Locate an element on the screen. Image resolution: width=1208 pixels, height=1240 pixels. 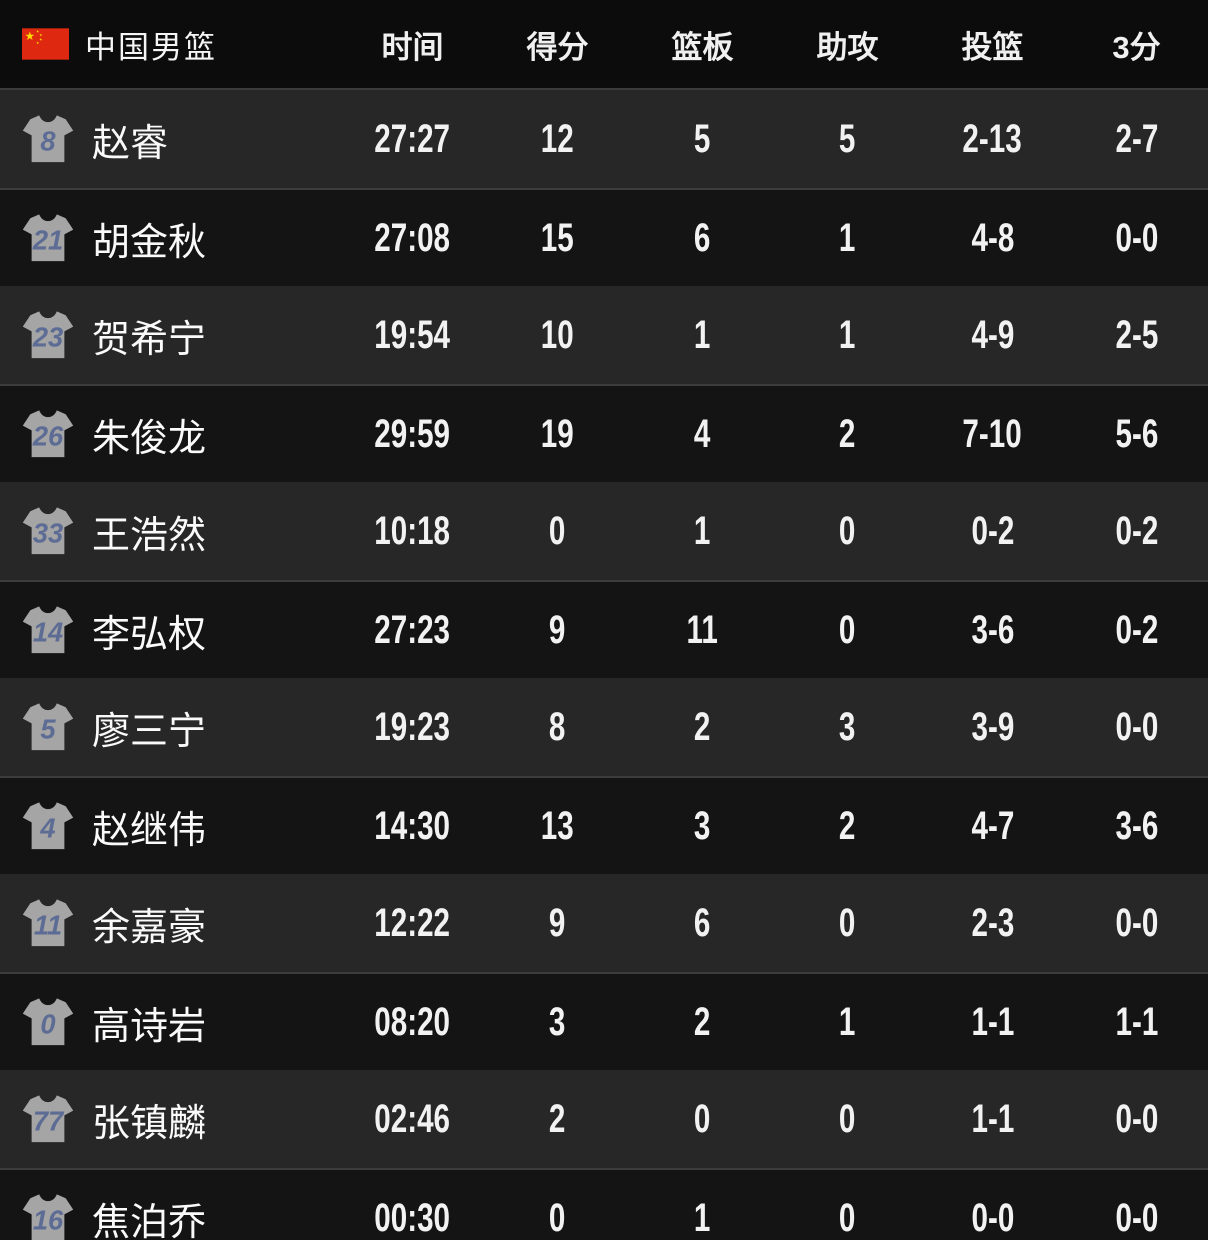
stat-points: 3 is located at coordinates (557, 1021).